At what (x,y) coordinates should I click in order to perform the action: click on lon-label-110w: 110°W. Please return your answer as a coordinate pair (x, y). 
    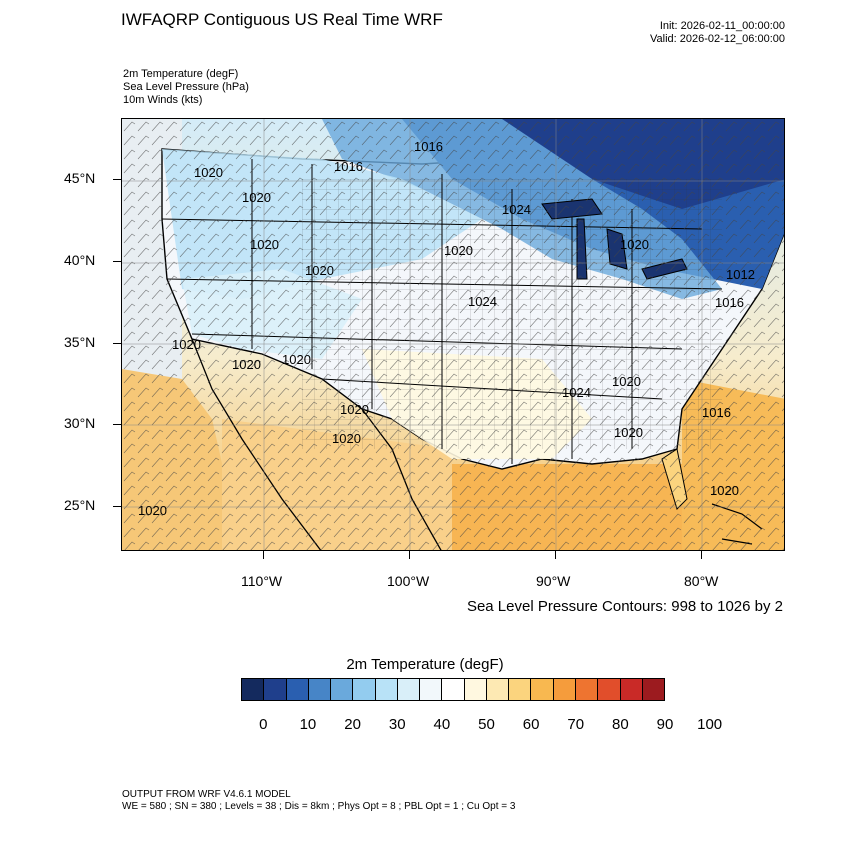
    Looking at the image, I should click on (262, 581).